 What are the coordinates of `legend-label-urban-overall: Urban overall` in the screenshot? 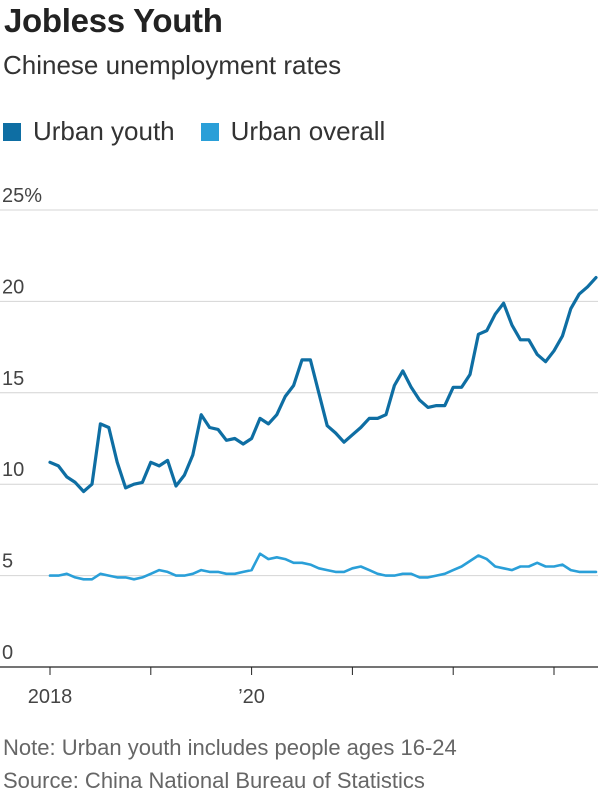 It's located at (308, 131).